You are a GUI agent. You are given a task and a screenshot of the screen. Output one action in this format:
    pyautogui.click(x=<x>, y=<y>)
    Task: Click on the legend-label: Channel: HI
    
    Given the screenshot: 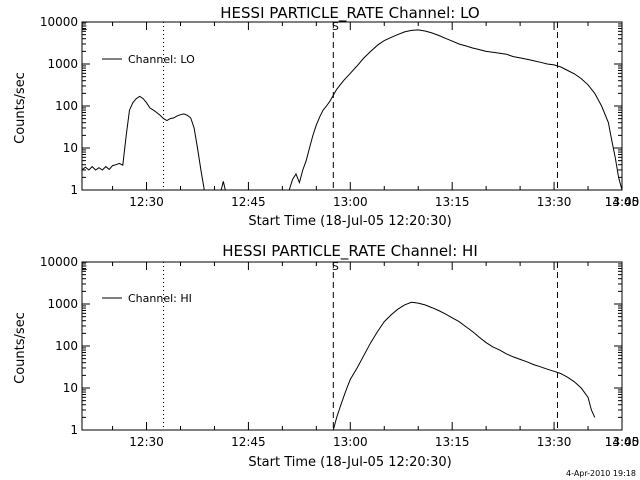 What is the action you would take?
    pyautogui.click(x=160, y=298)
    